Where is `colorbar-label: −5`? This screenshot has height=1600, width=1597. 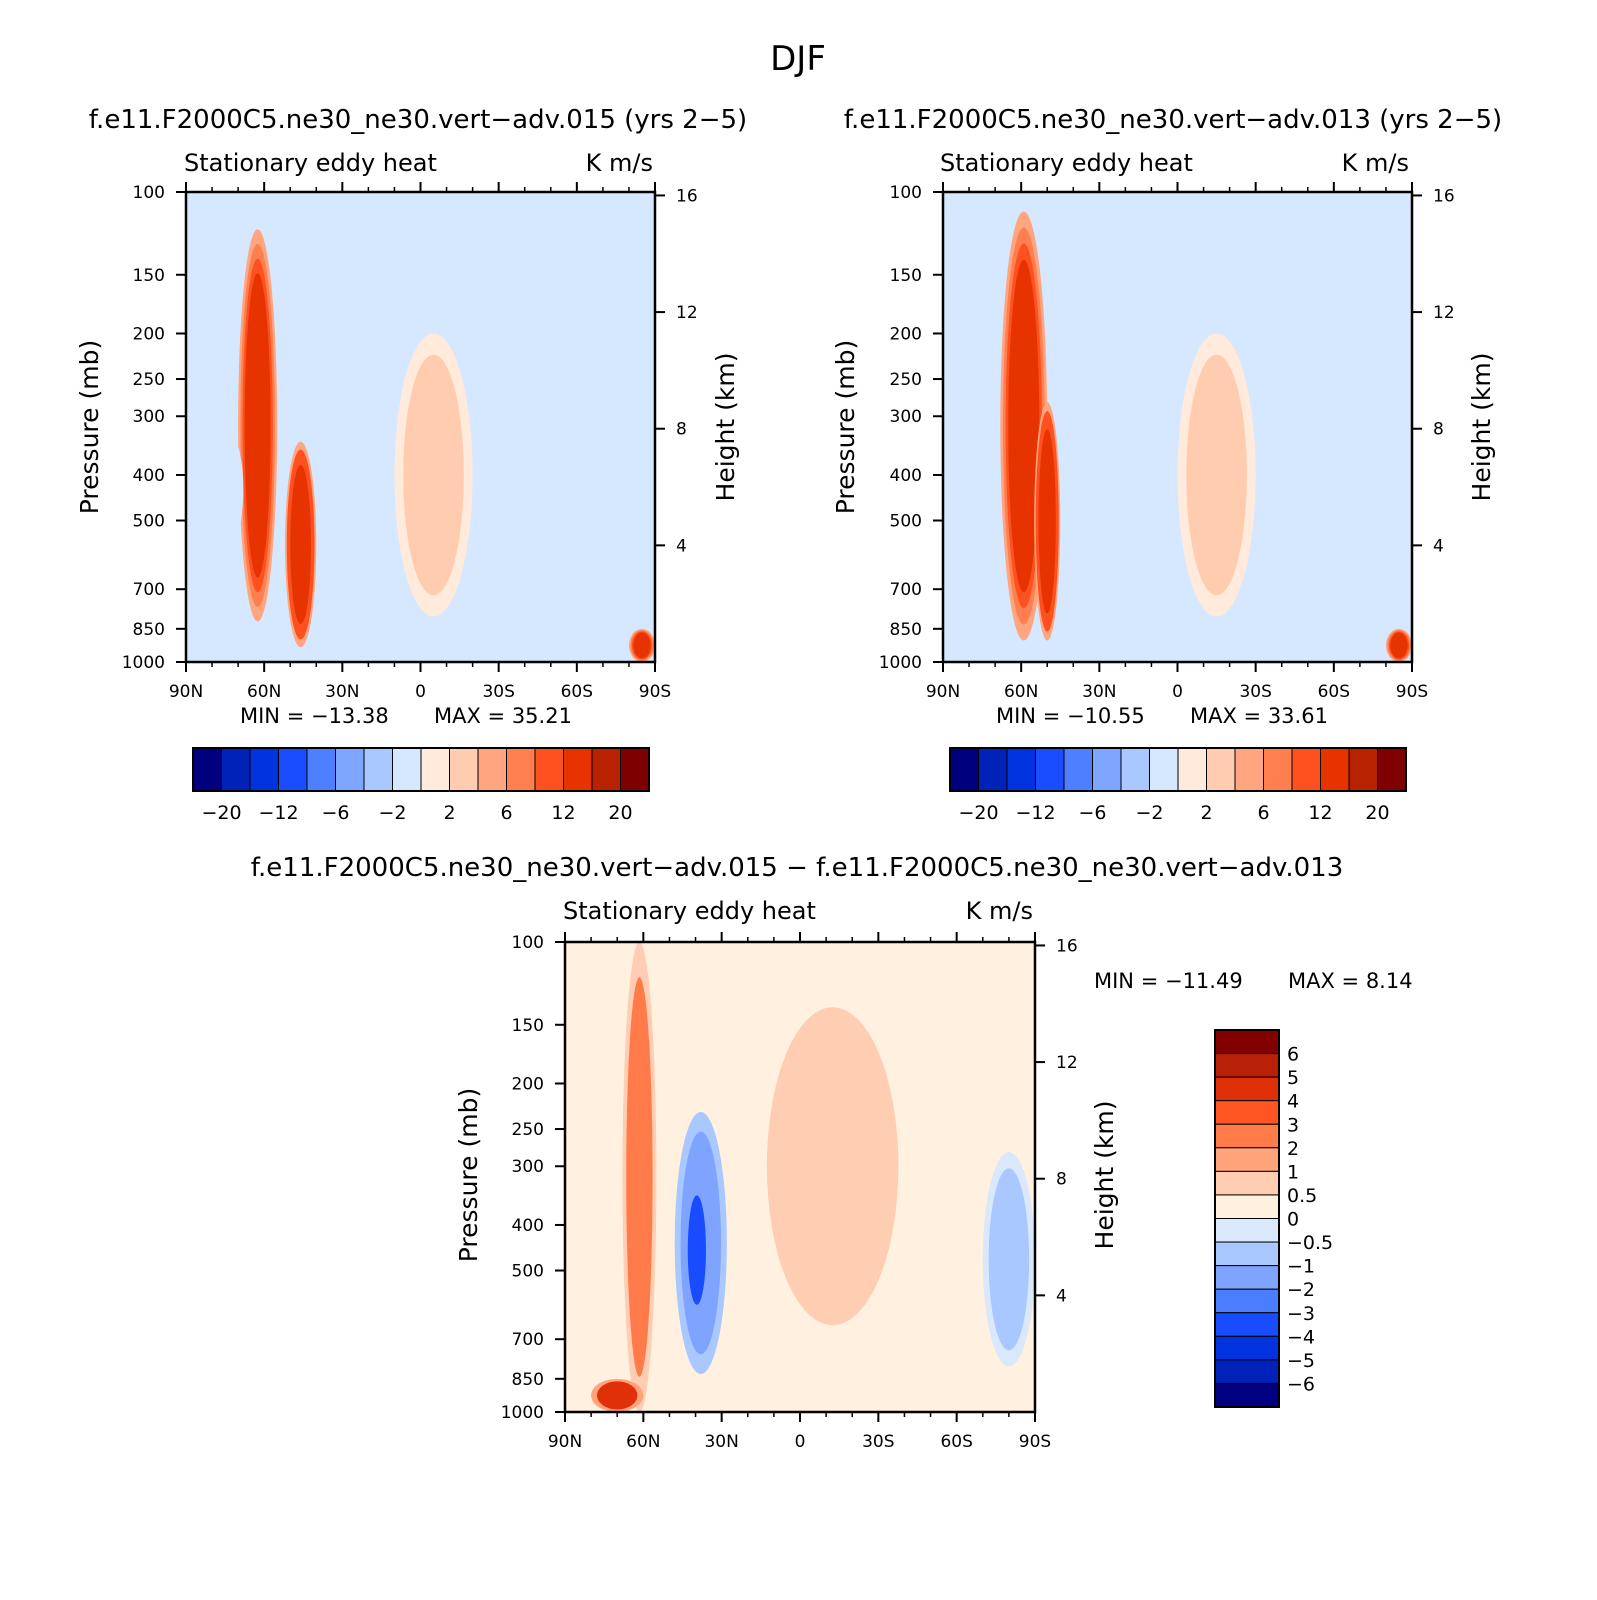
colorbar-label: −5 is located at coordinates (1301, 1361).